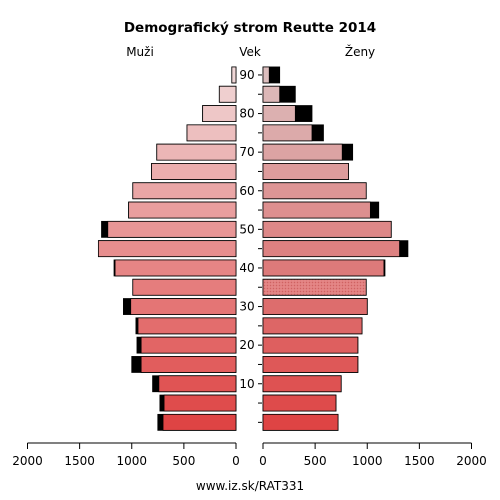 This screenshot has width=500, height=500. What do you see at coordinates (471, 461) in the screenshot?
I see `x-tick-label-right: 2000` at bounding box center [471, 461].